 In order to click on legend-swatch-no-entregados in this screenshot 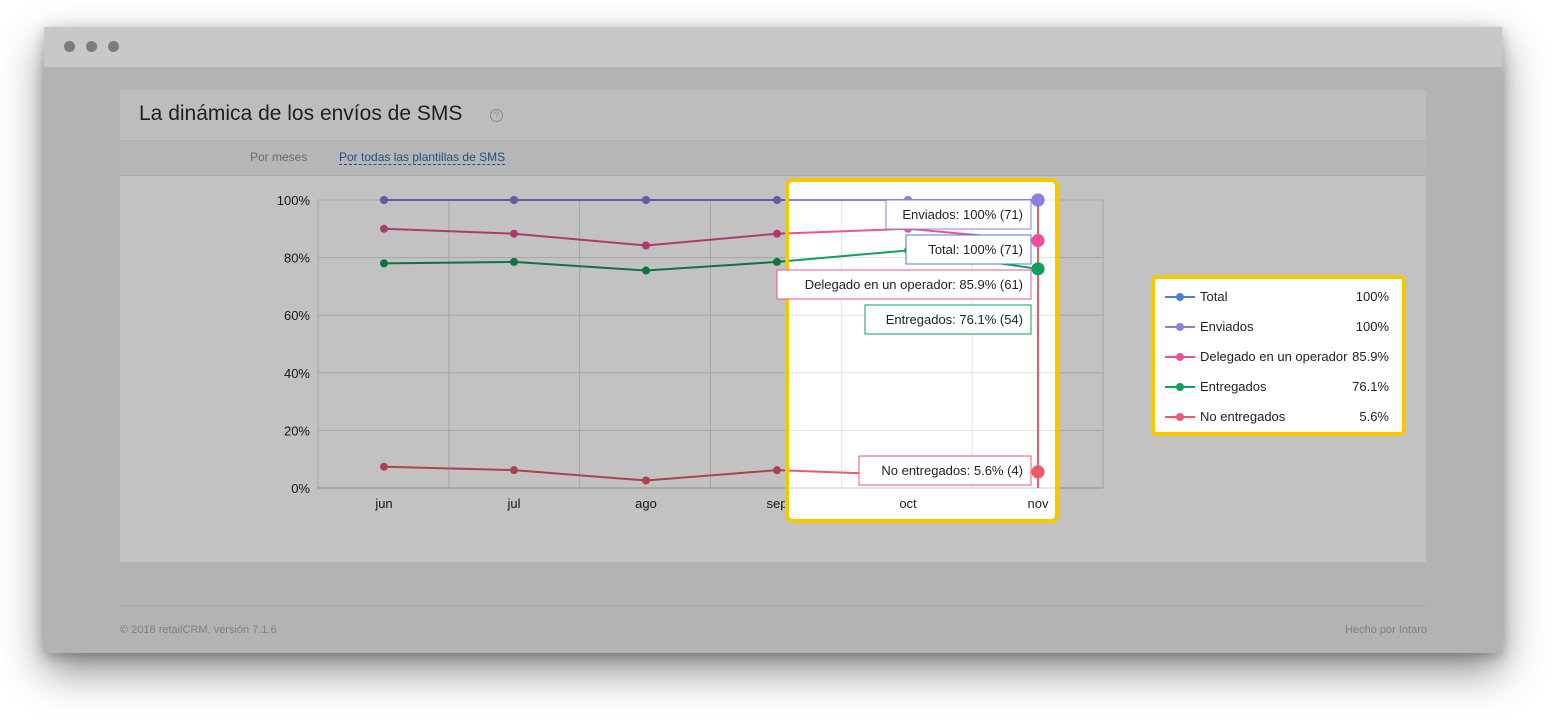, I will do `click(1180, 417)`.